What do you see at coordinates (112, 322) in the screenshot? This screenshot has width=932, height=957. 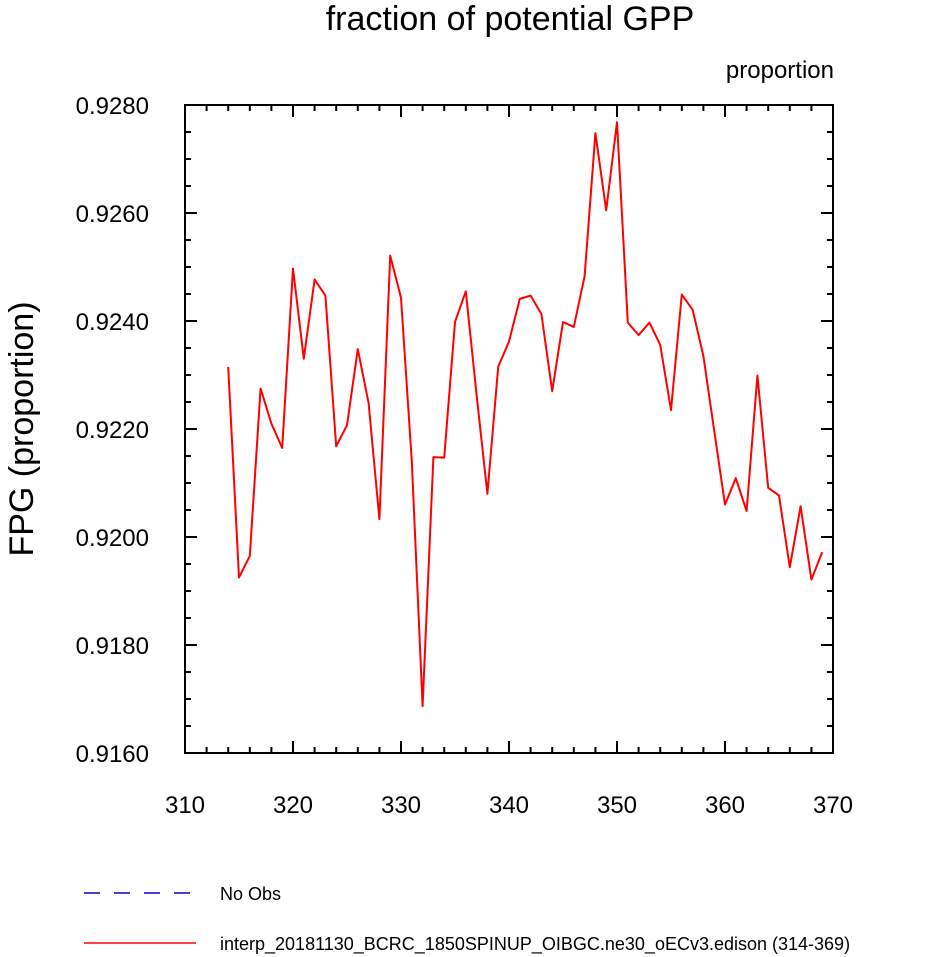 I see `y-tick-label: 0.9240` at bounding box center [112, 322].